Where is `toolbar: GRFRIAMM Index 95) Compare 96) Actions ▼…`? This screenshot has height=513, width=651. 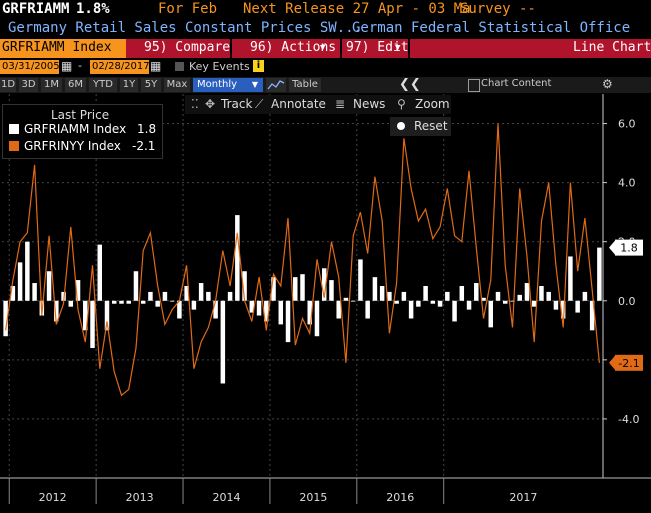 toolbar: GRFRIAMM Index 95) Compare 96) Actions ▼… is located at coordinates (325, 48).